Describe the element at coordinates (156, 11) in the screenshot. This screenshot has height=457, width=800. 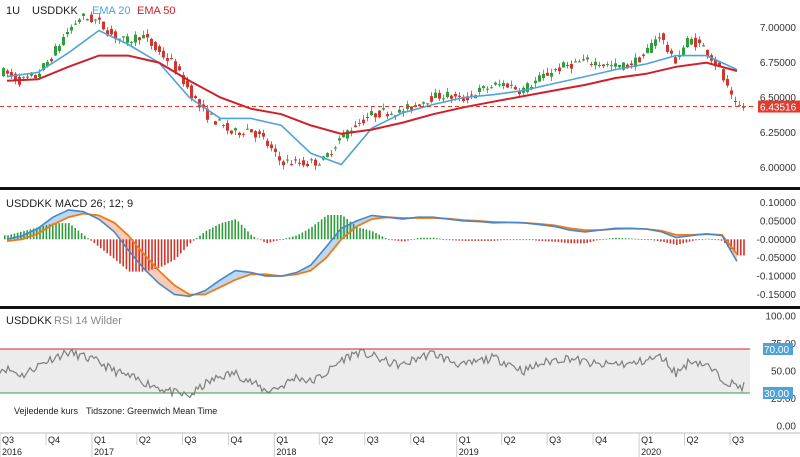
I see `ema50-legend: EMA 50` at that location.